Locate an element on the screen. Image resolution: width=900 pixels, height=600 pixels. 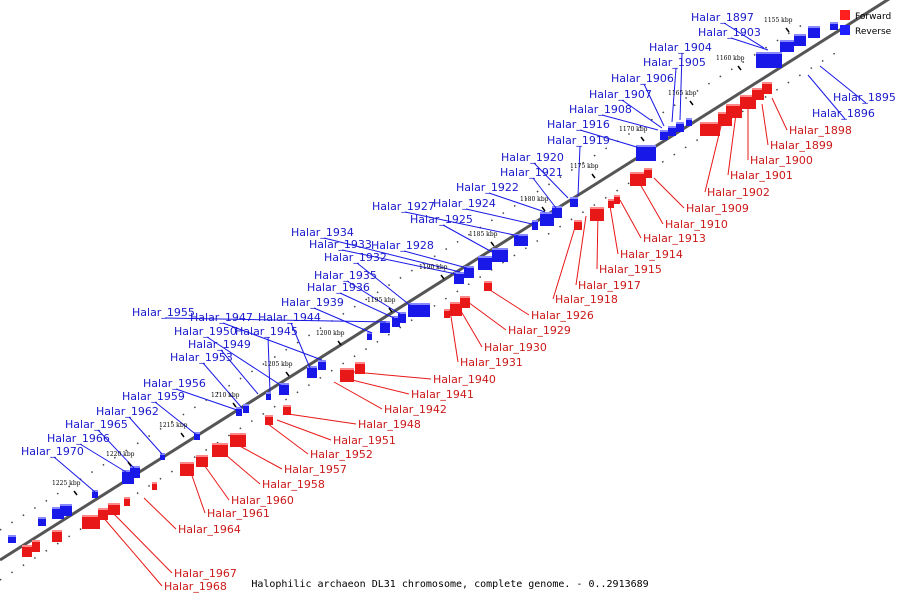
forward-gene-label: Halar_1961 is located at coordinates (238, 513).